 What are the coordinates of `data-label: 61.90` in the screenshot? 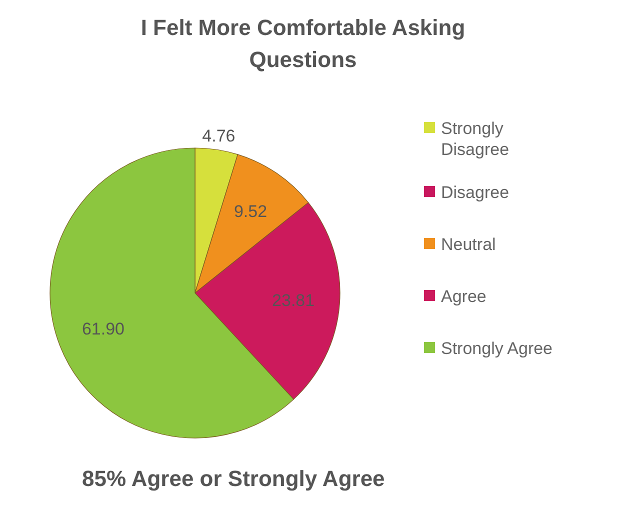 It's located at (103, 329).